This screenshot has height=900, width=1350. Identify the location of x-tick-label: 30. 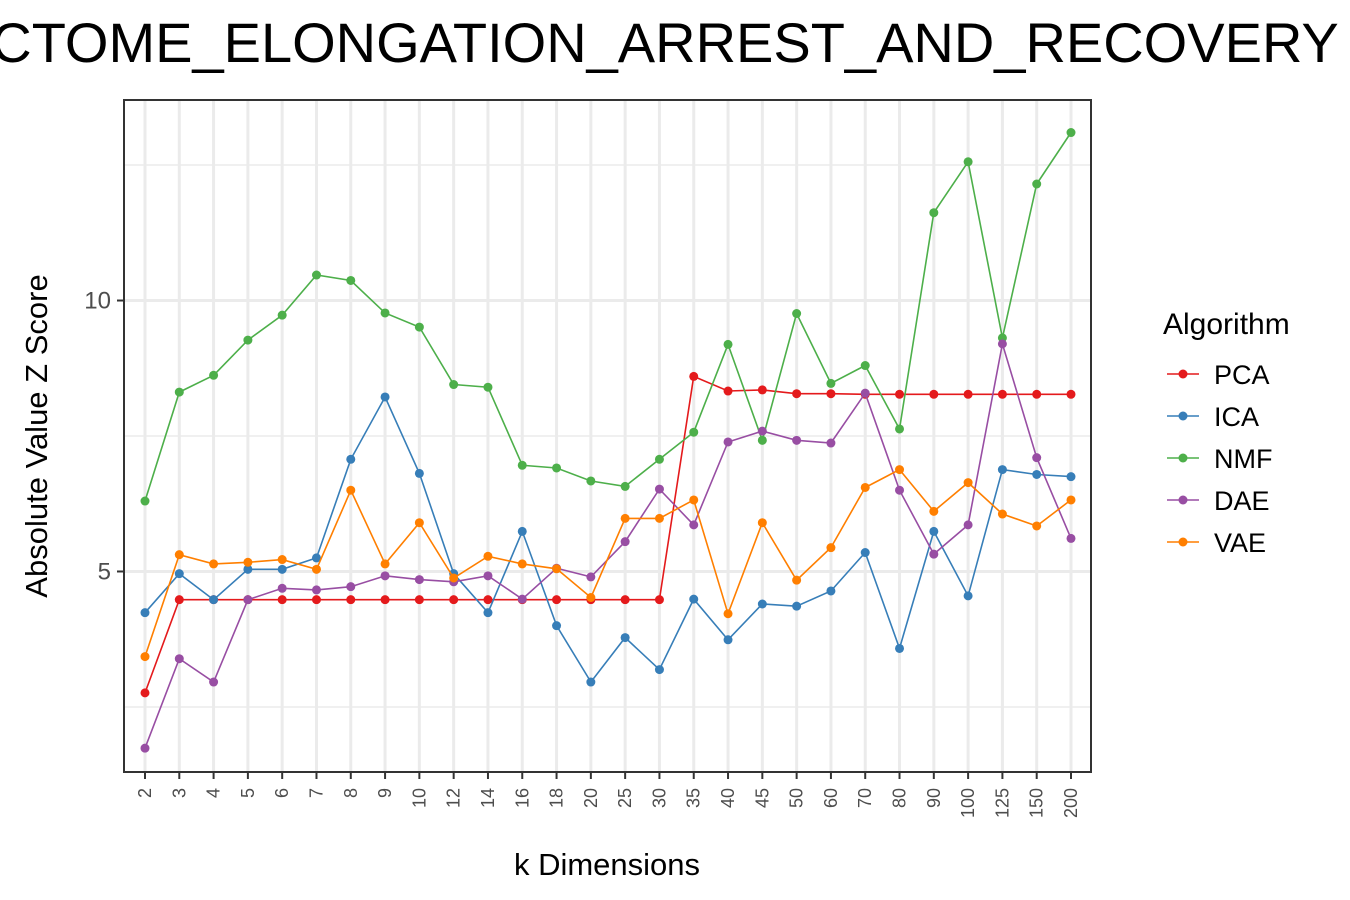
(659, 798).